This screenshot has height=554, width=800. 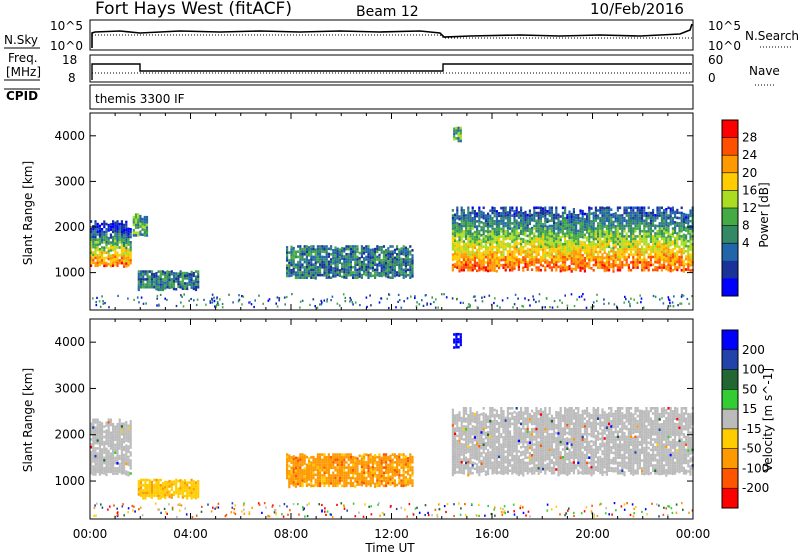 I want to click on nave-right-tick-bottom: 0, so click(x=712, y=78).